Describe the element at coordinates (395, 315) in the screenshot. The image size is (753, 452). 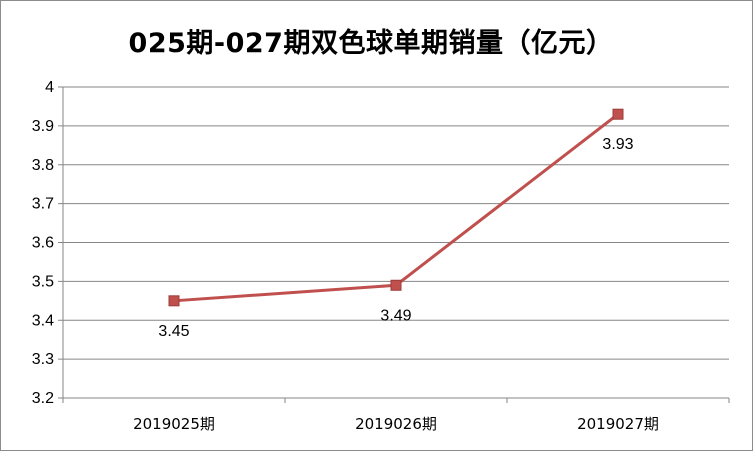
I see `data-label: 3.49` at that location.